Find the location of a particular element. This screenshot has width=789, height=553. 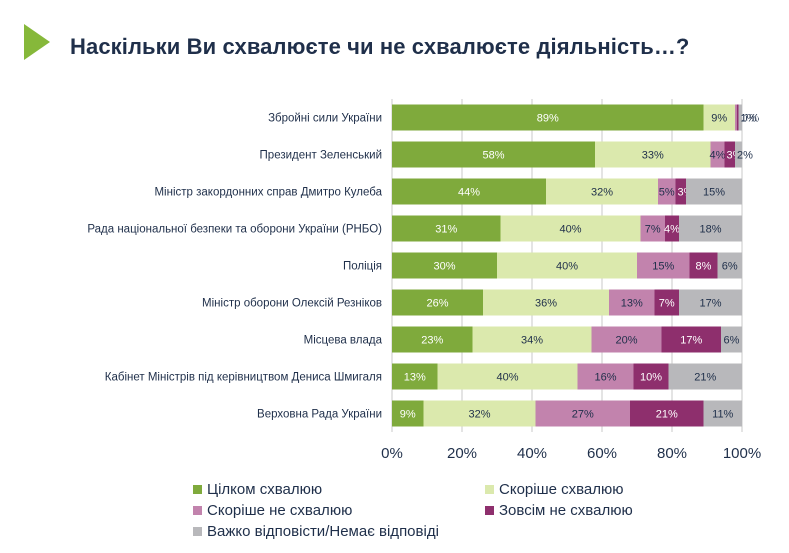

data-label: 30% is located at coordinates (444, 267).